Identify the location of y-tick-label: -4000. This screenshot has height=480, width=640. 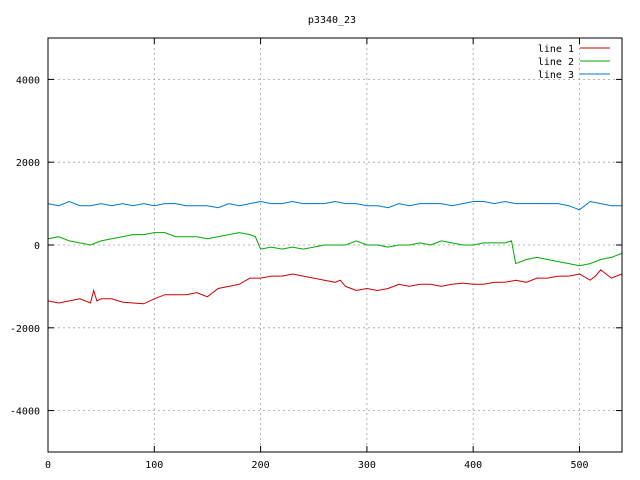
(25, 412).